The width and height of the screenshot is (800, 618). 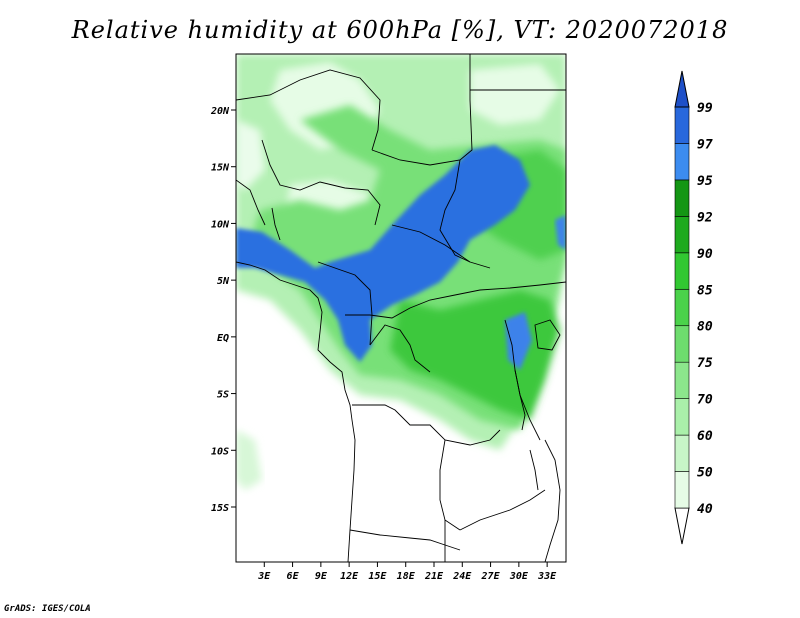 I want to click on lon-tick-label: 33E, so click(x=547, y=576).